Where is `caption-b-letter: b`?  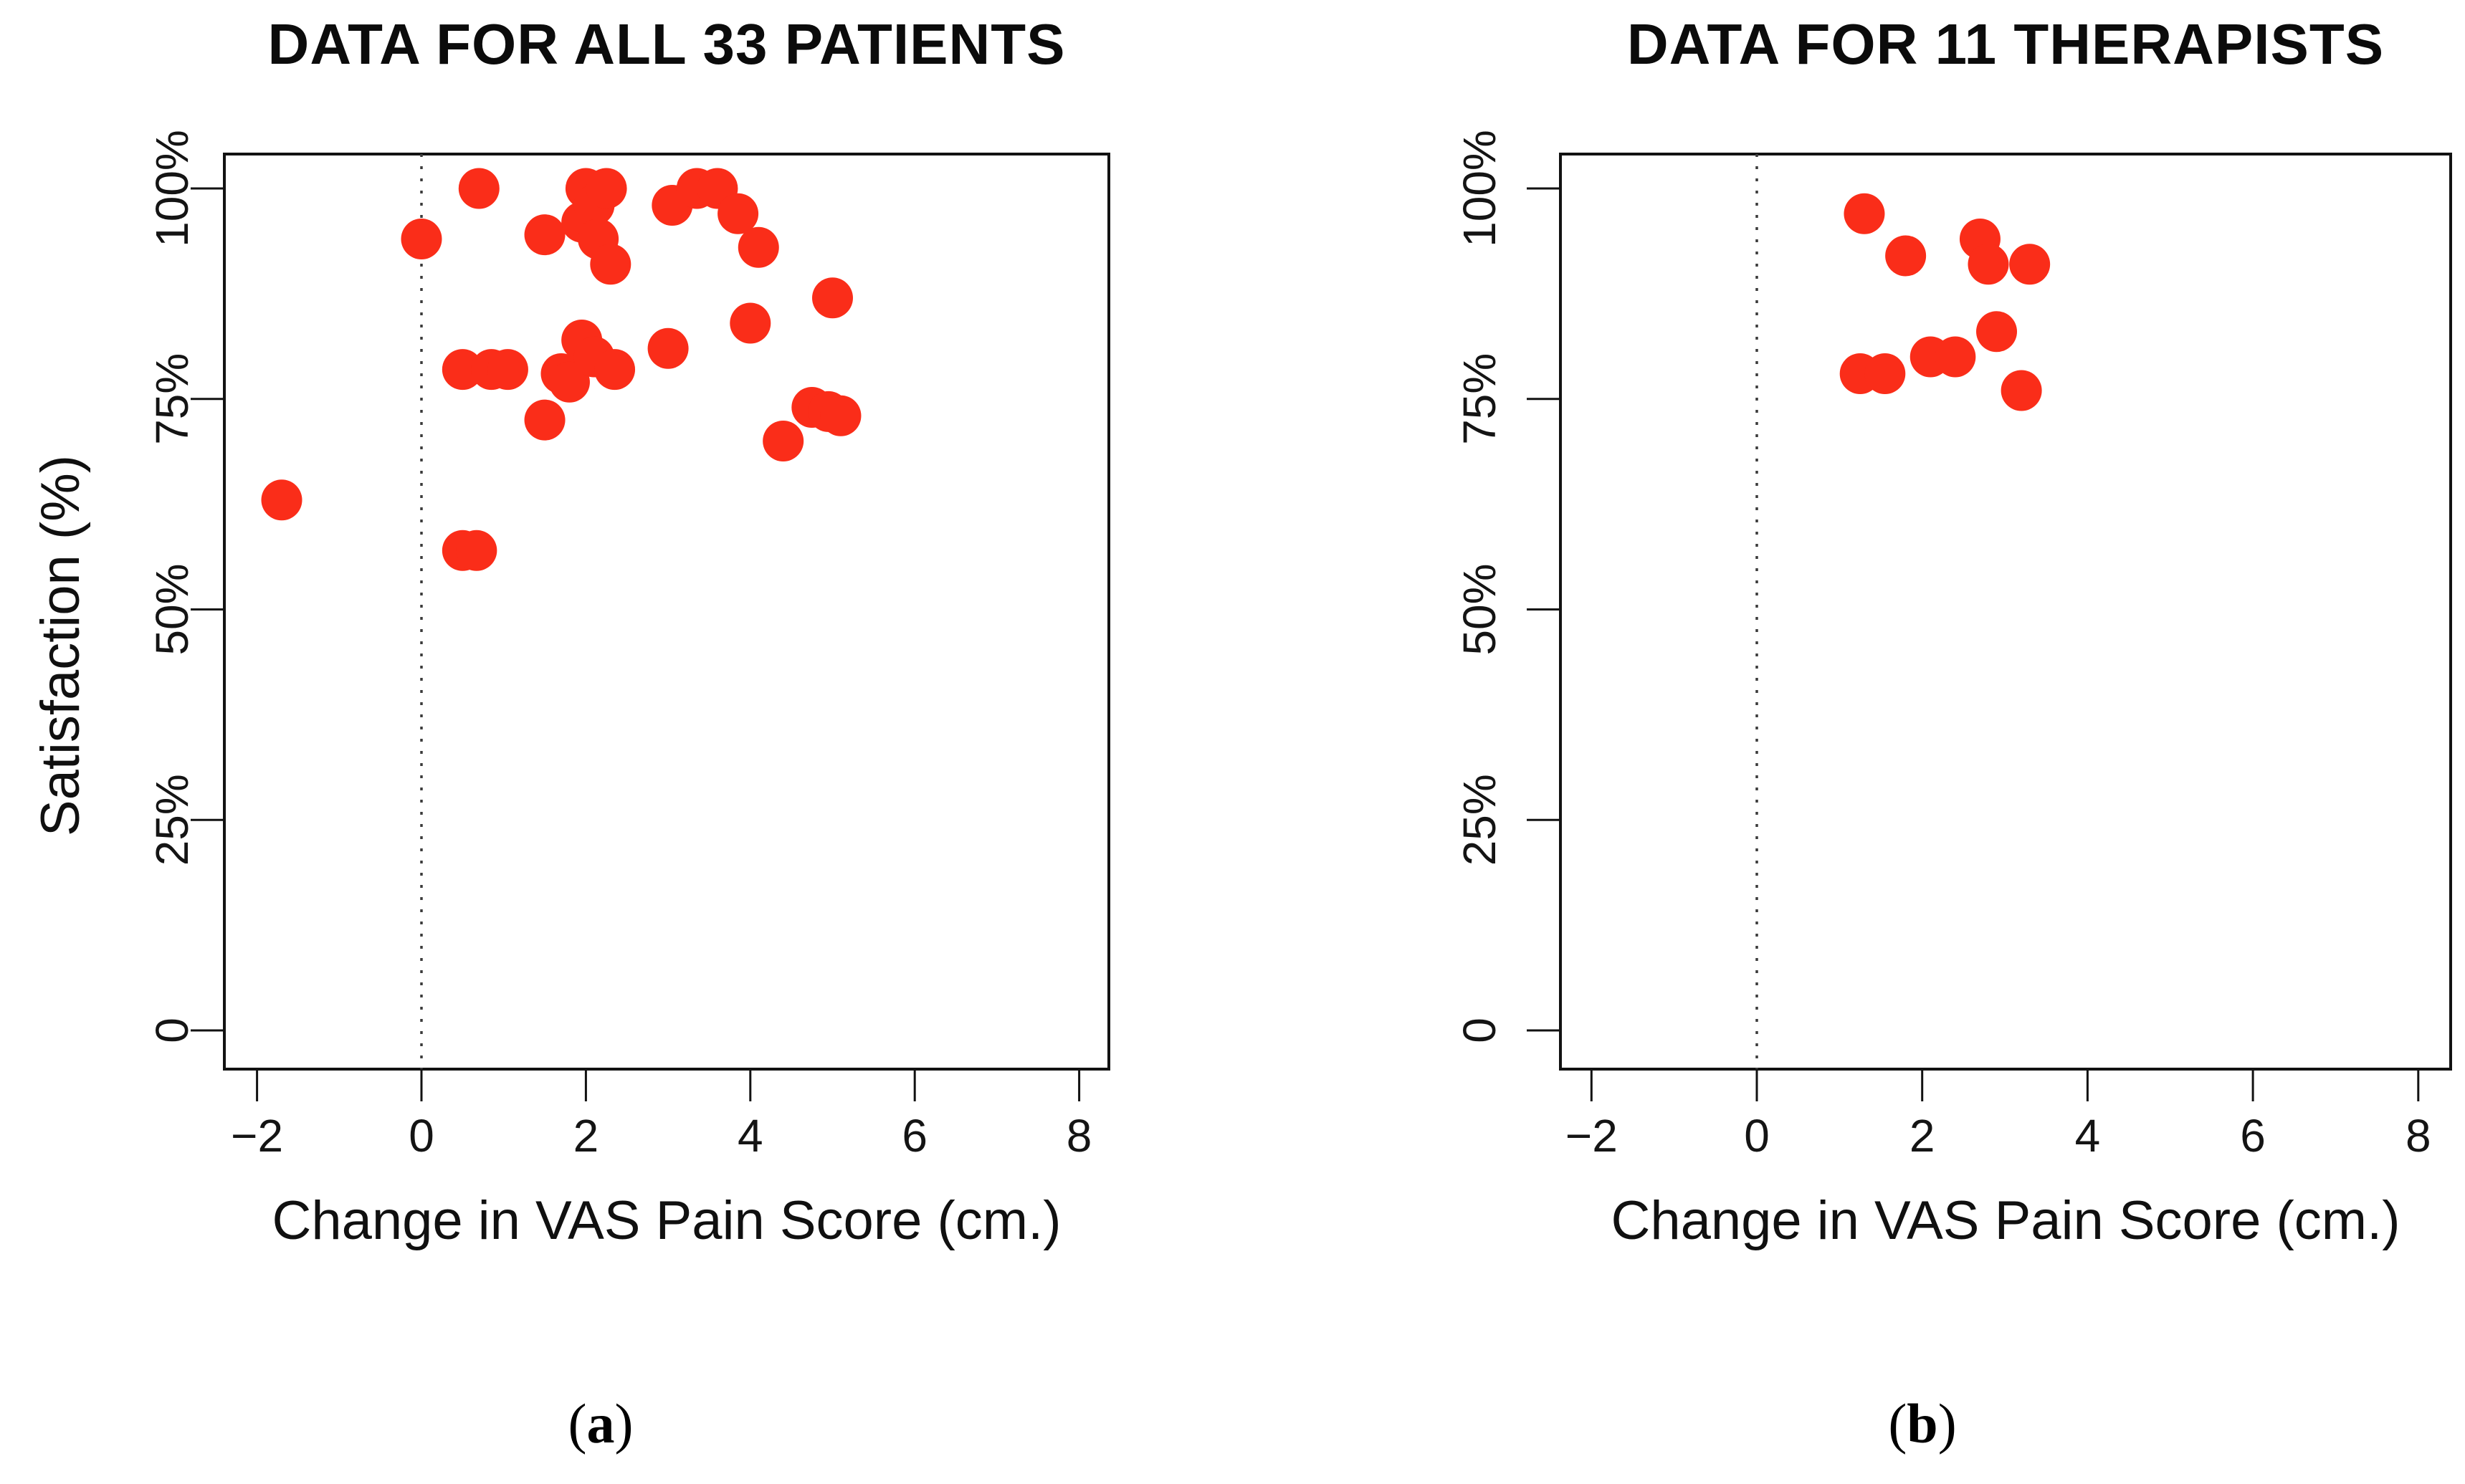
caption-b-letter: b is located at coordinates (1922, 1423).